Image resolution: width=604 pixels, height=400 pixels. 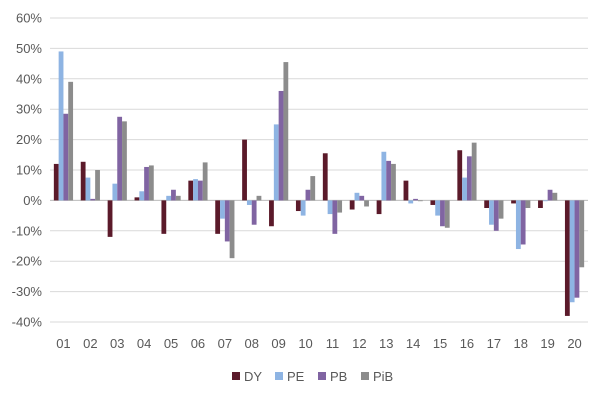 I want to click on x-tick-label: 03, so click(x=117, y=343).